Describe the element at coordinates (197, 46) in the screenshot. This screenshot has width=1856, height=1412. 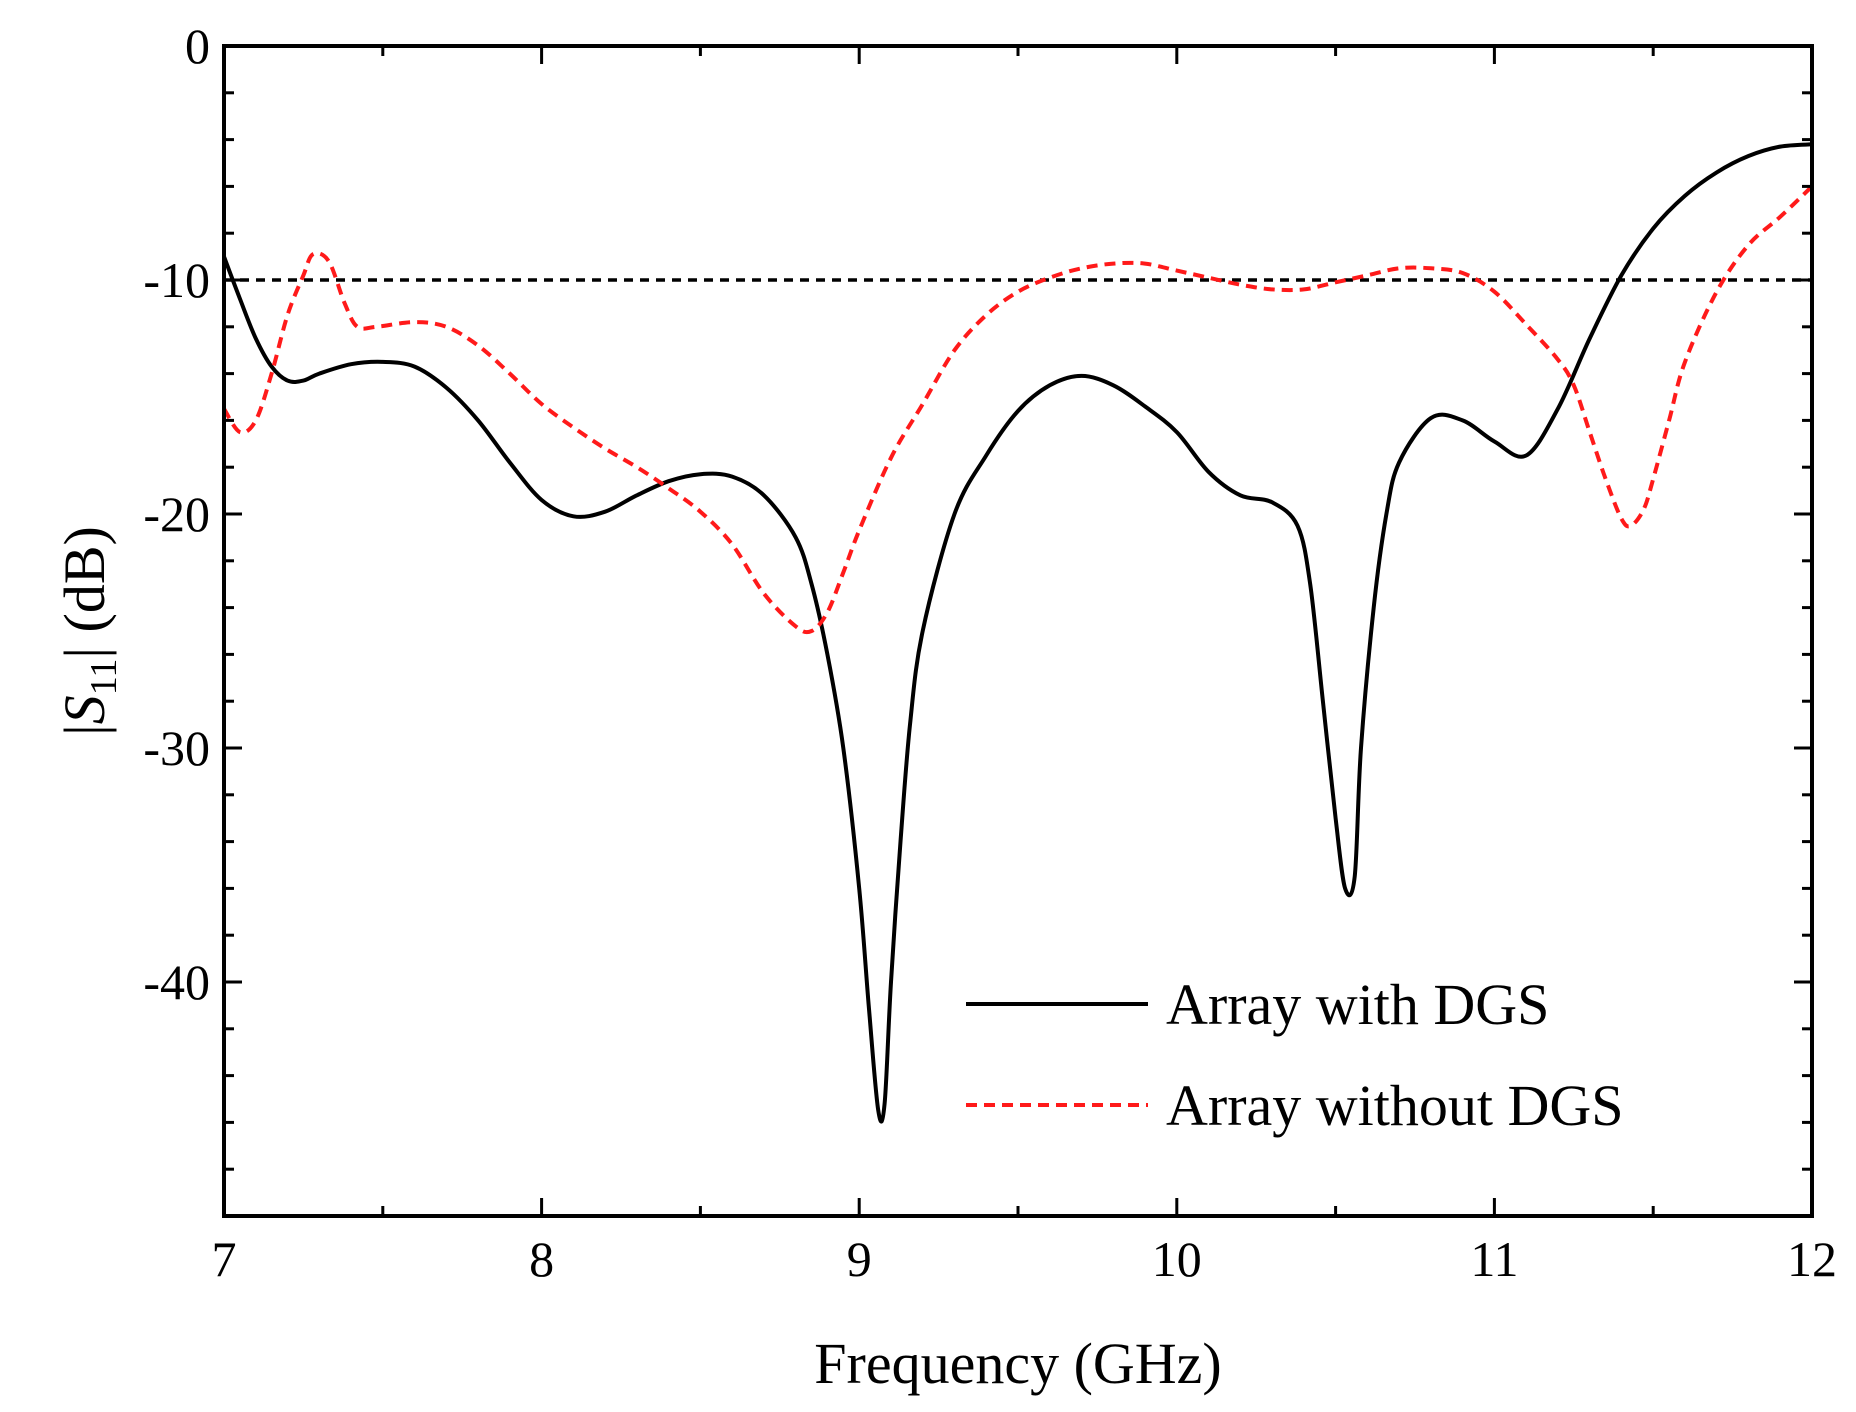
I see `y-tick-label: 0` at that location.